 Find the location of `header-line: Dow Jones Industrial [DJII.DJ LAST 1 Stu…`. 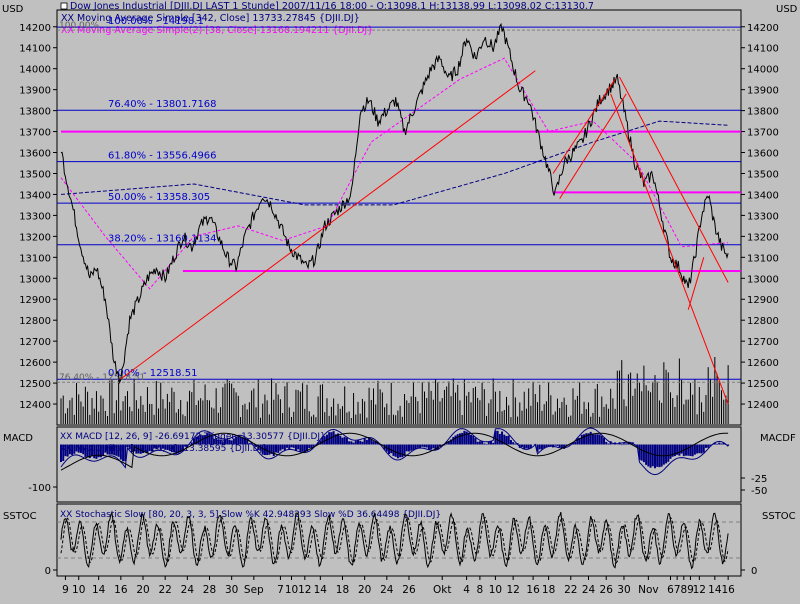

header-line: Dow Jones Industrial [DJII.DJ LAST 1 Stu… is located at coordinates (332, 6).